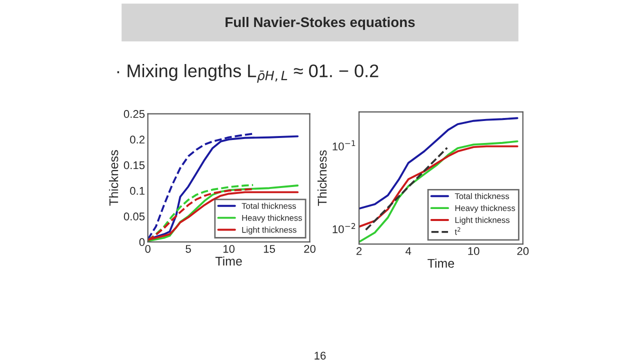 The image size is (640, 360). I want to click on chart-title: Full Navier-Stokes equations, so click(320, 23).